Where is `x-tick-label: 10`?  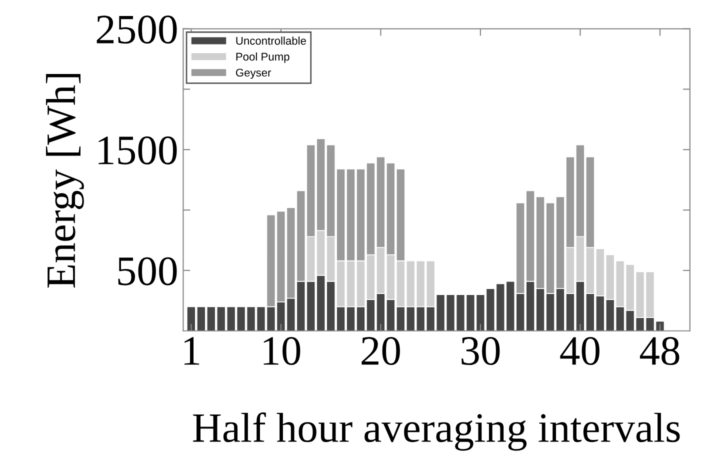
x-tick-label: 10 is located at coordinates (282, 351).